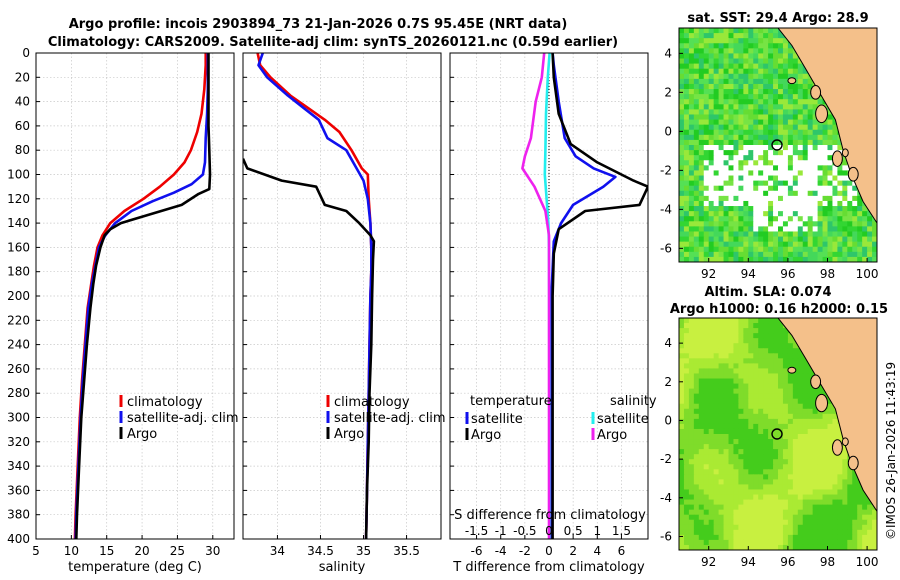 This screenshot has width=900, height=580. Describe the element at coordinates (622, 551) in the screenshot. I see `x-tick-label: 6` at that location.